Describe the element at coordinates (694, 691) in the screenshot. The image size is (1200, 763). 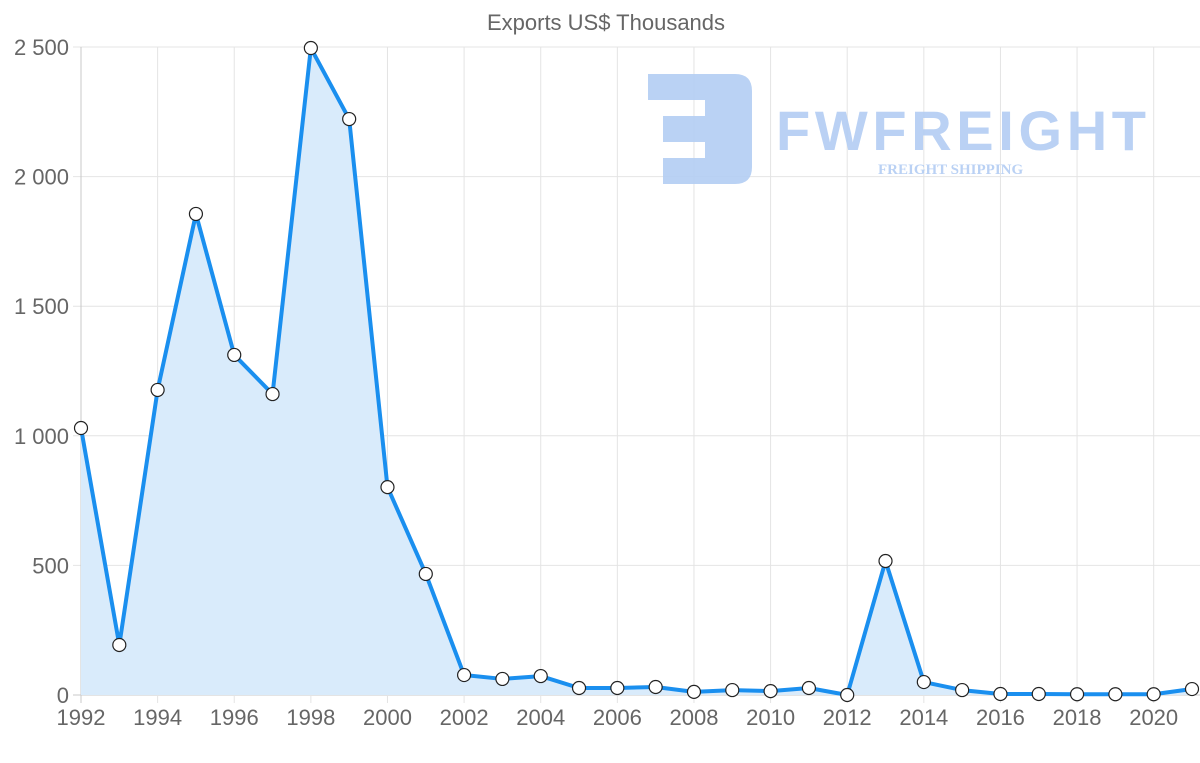
I see `data-point-2008` at that location.